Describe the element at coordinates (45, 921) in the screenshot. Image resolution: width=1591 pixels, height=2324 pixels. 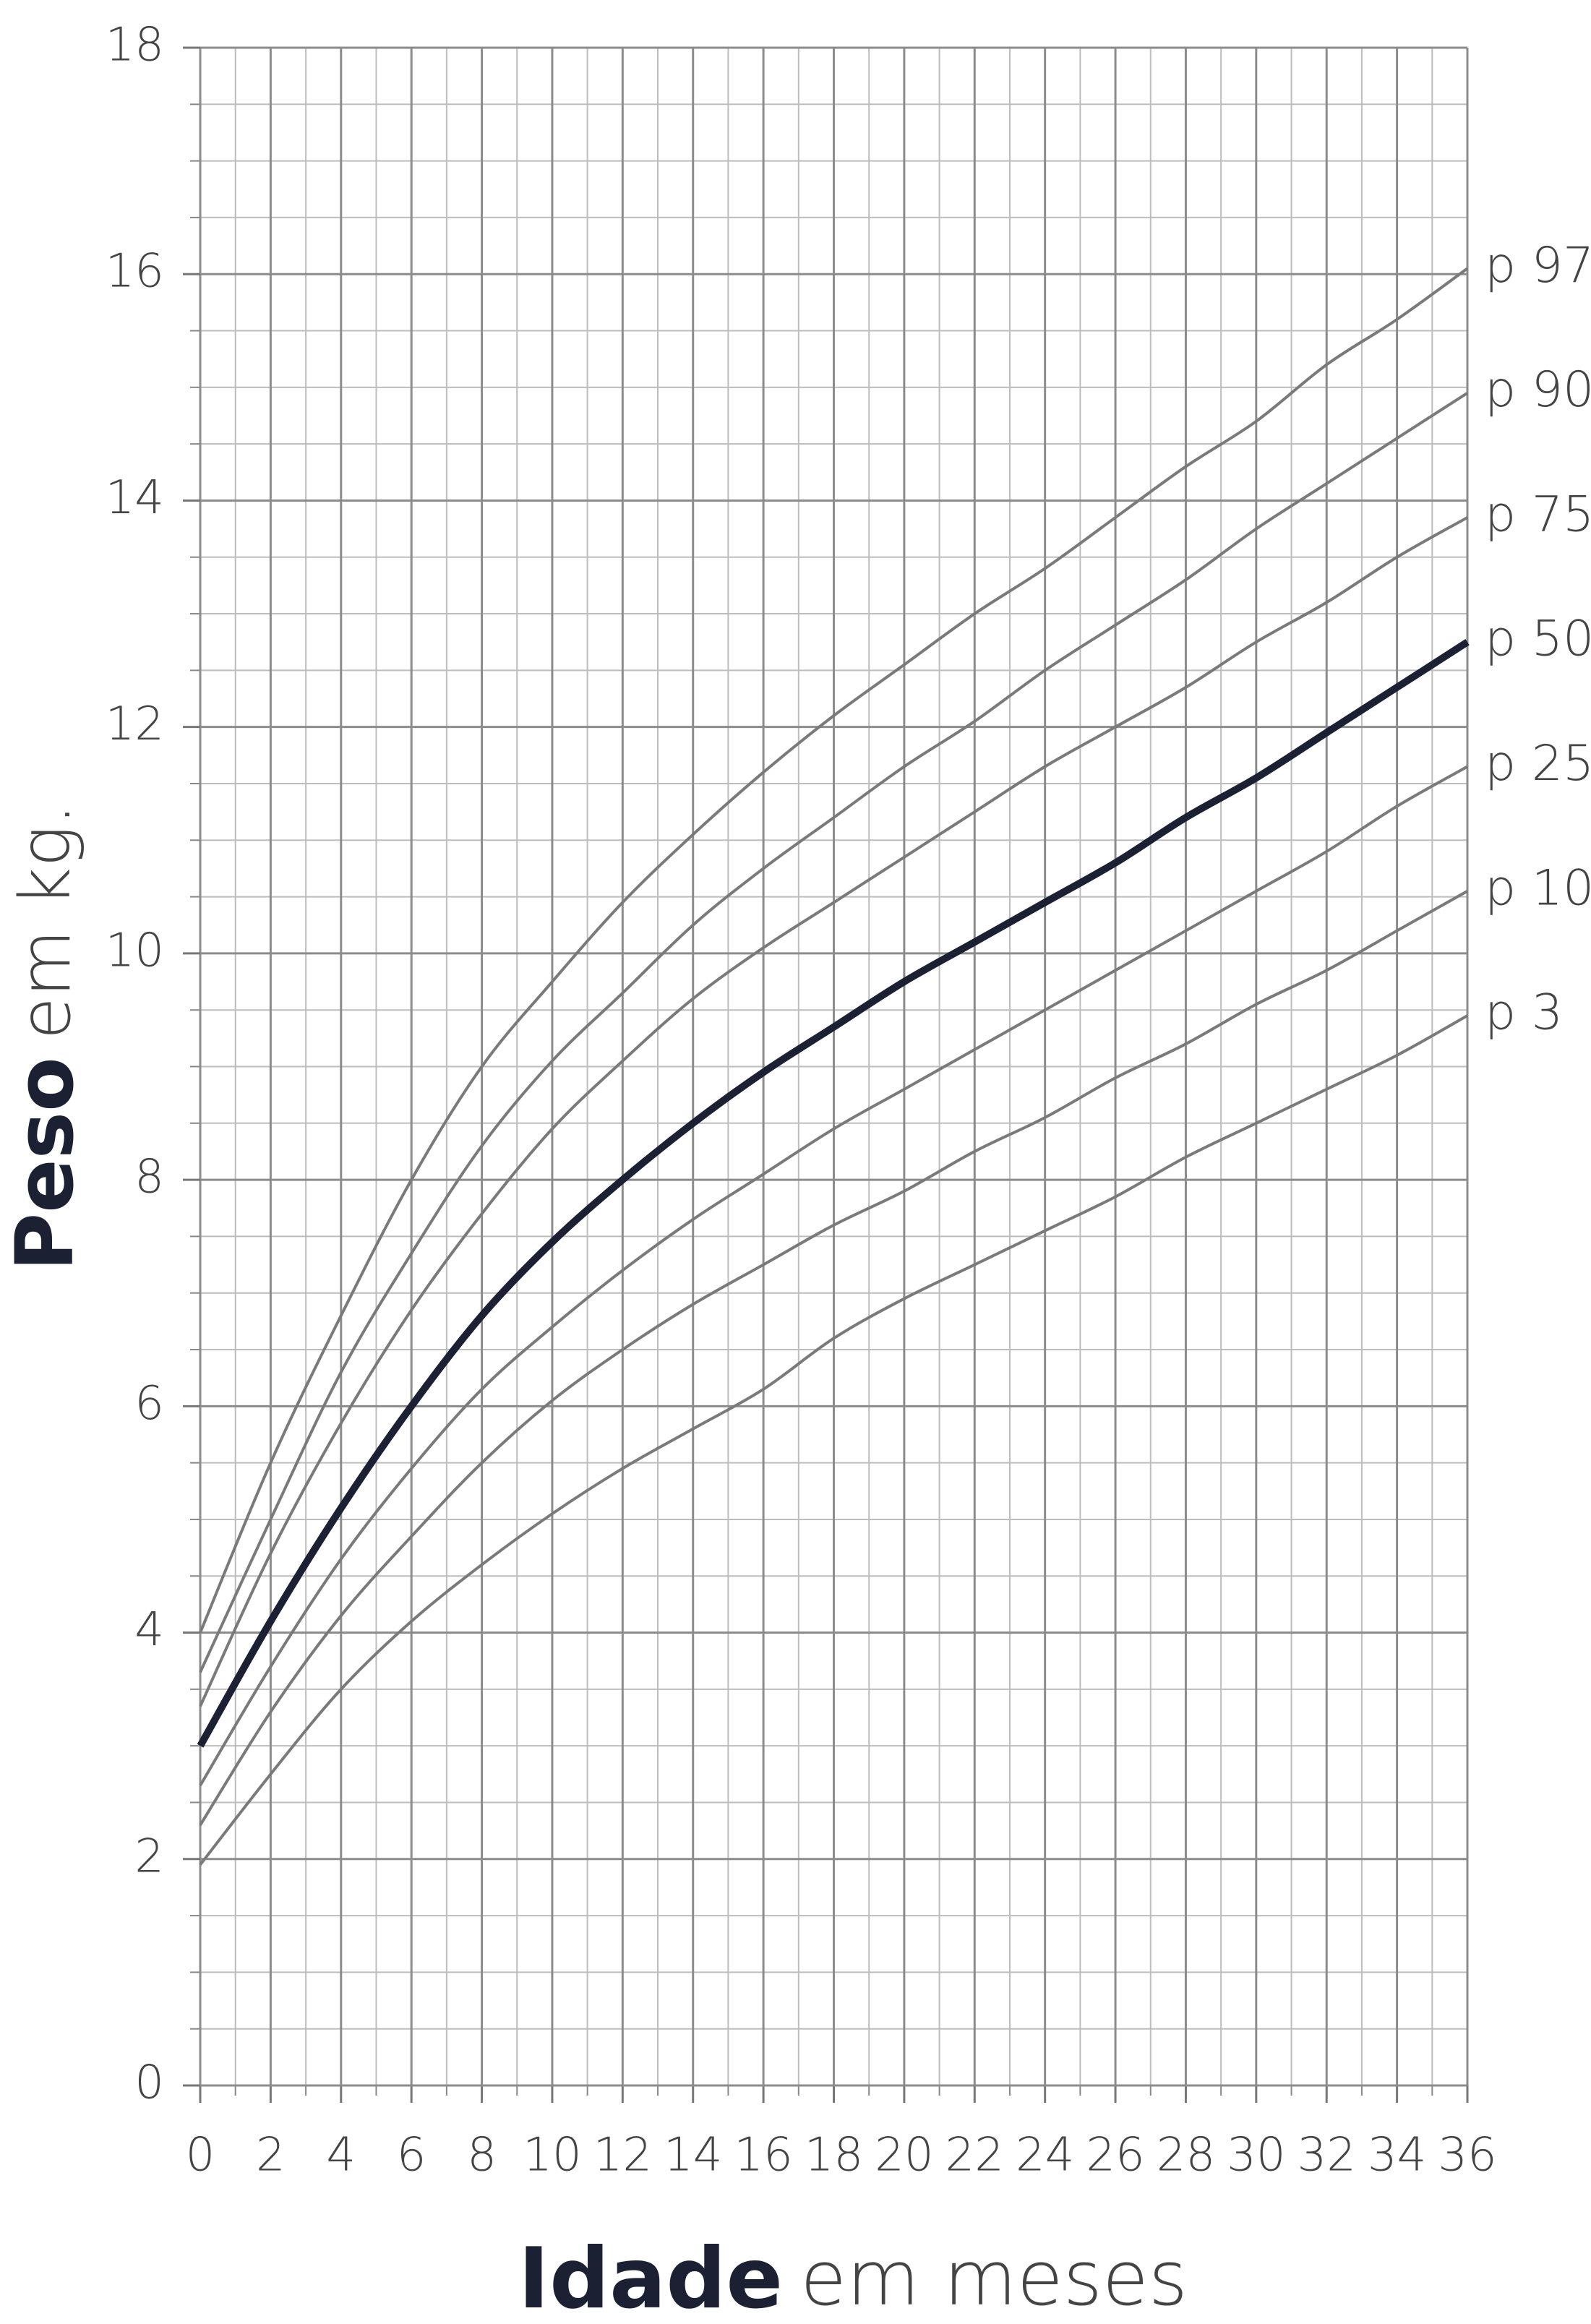
I see `y-axis-unit: em kg.` at that location.